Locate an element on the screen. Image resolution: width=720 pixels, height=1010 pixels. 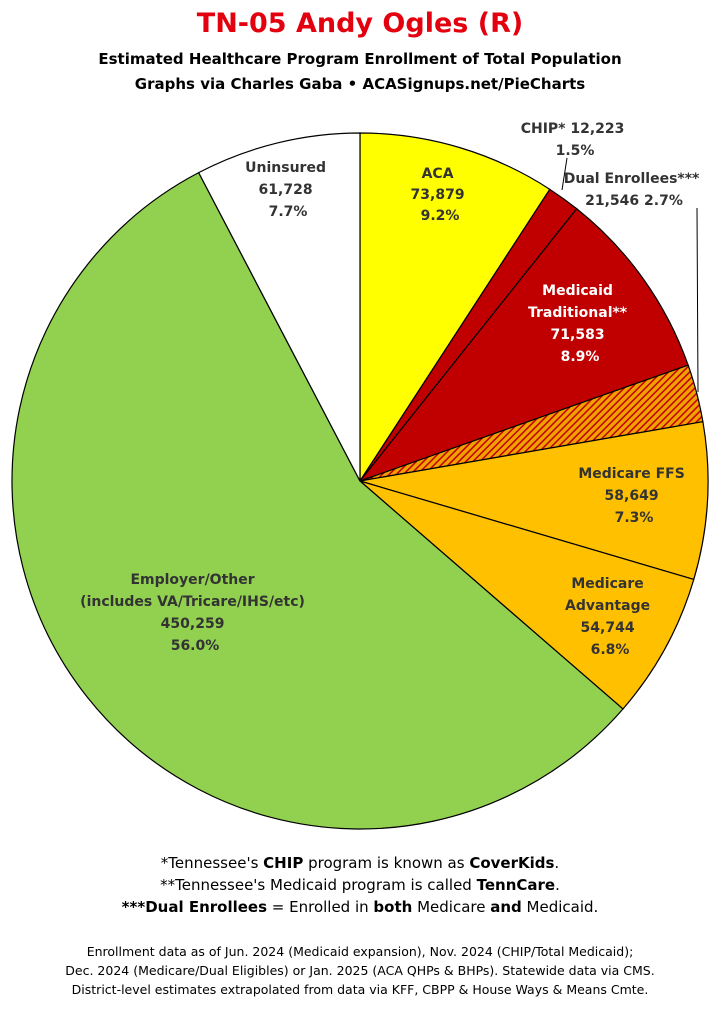
slice-label-uninsured: Uninsured 61,728 7.7% is located at coordinates (288, 190).